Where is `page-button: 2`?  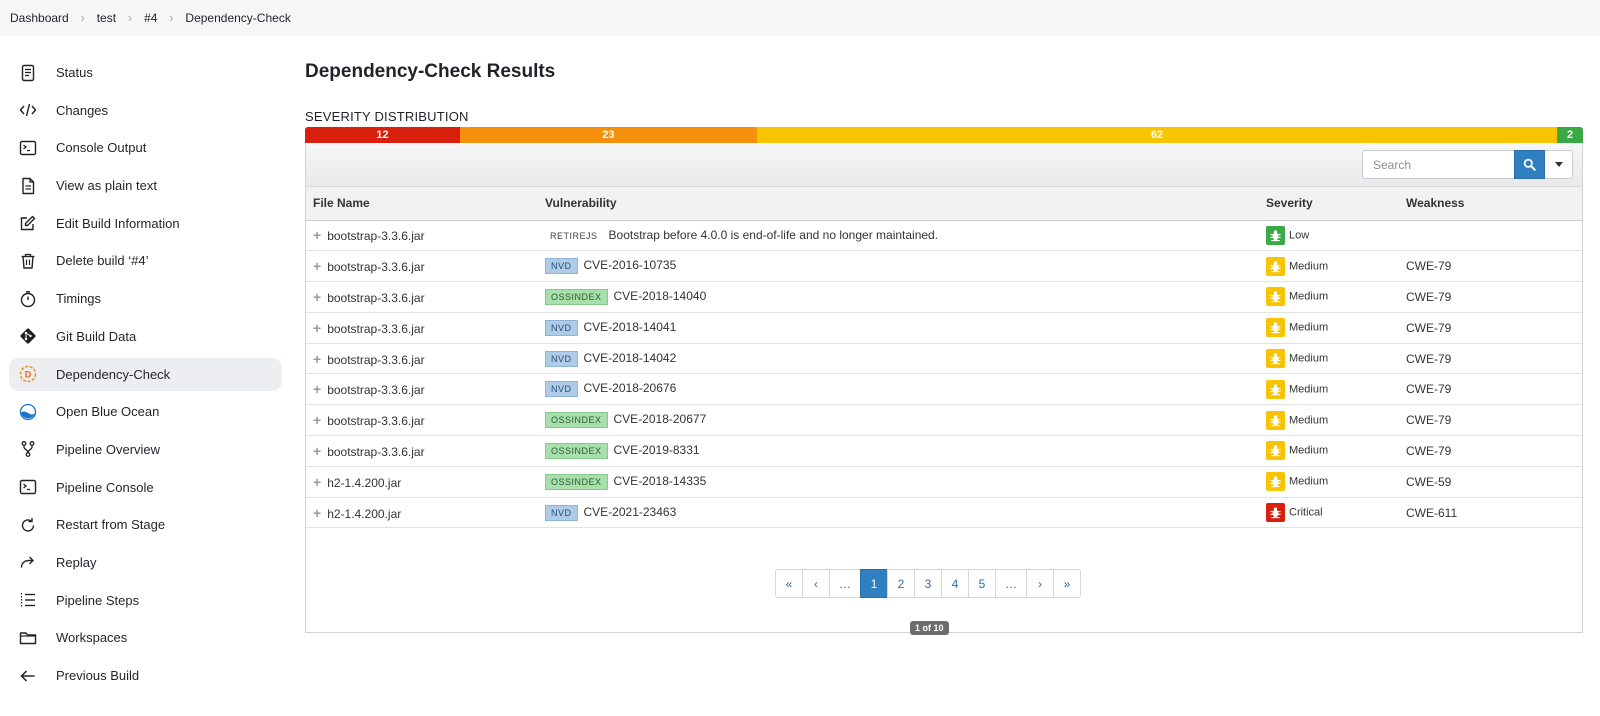 page-button: 2 is located at coordinates (901, 583).